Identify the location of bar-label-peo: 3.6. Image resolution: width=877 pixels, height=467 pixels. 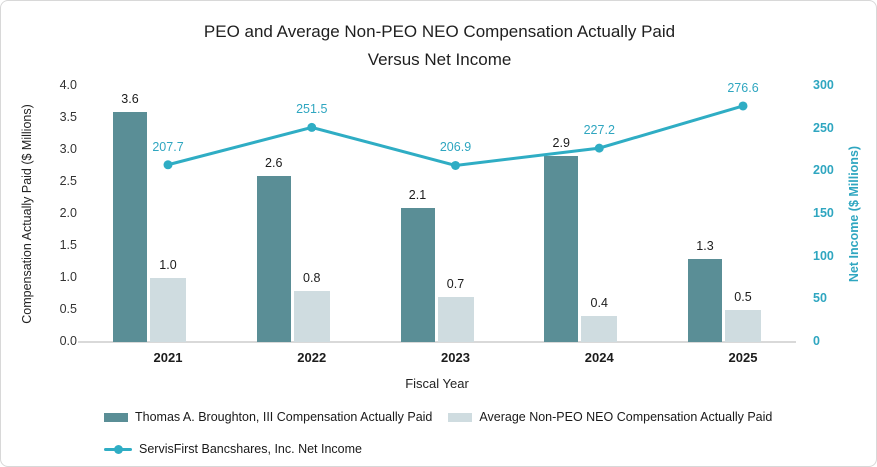
(130, 98).